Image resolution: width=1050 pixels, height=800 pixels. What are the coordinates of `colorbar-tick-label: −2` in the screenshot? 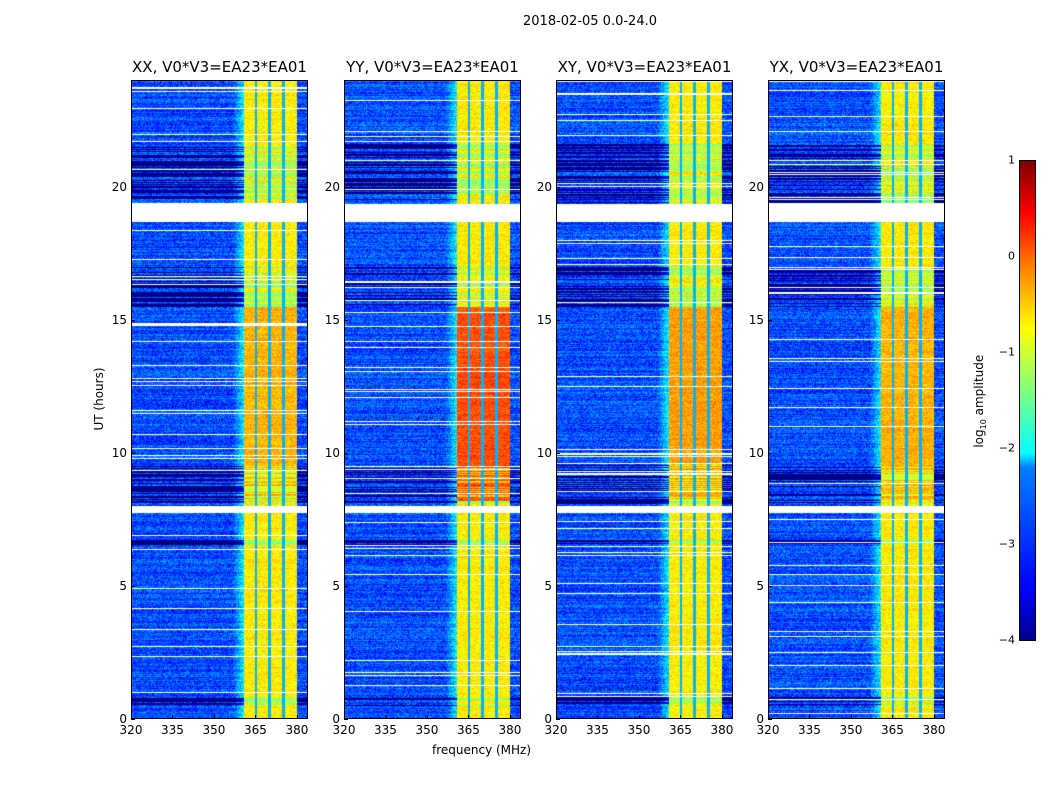 It's located at (1006, 448).